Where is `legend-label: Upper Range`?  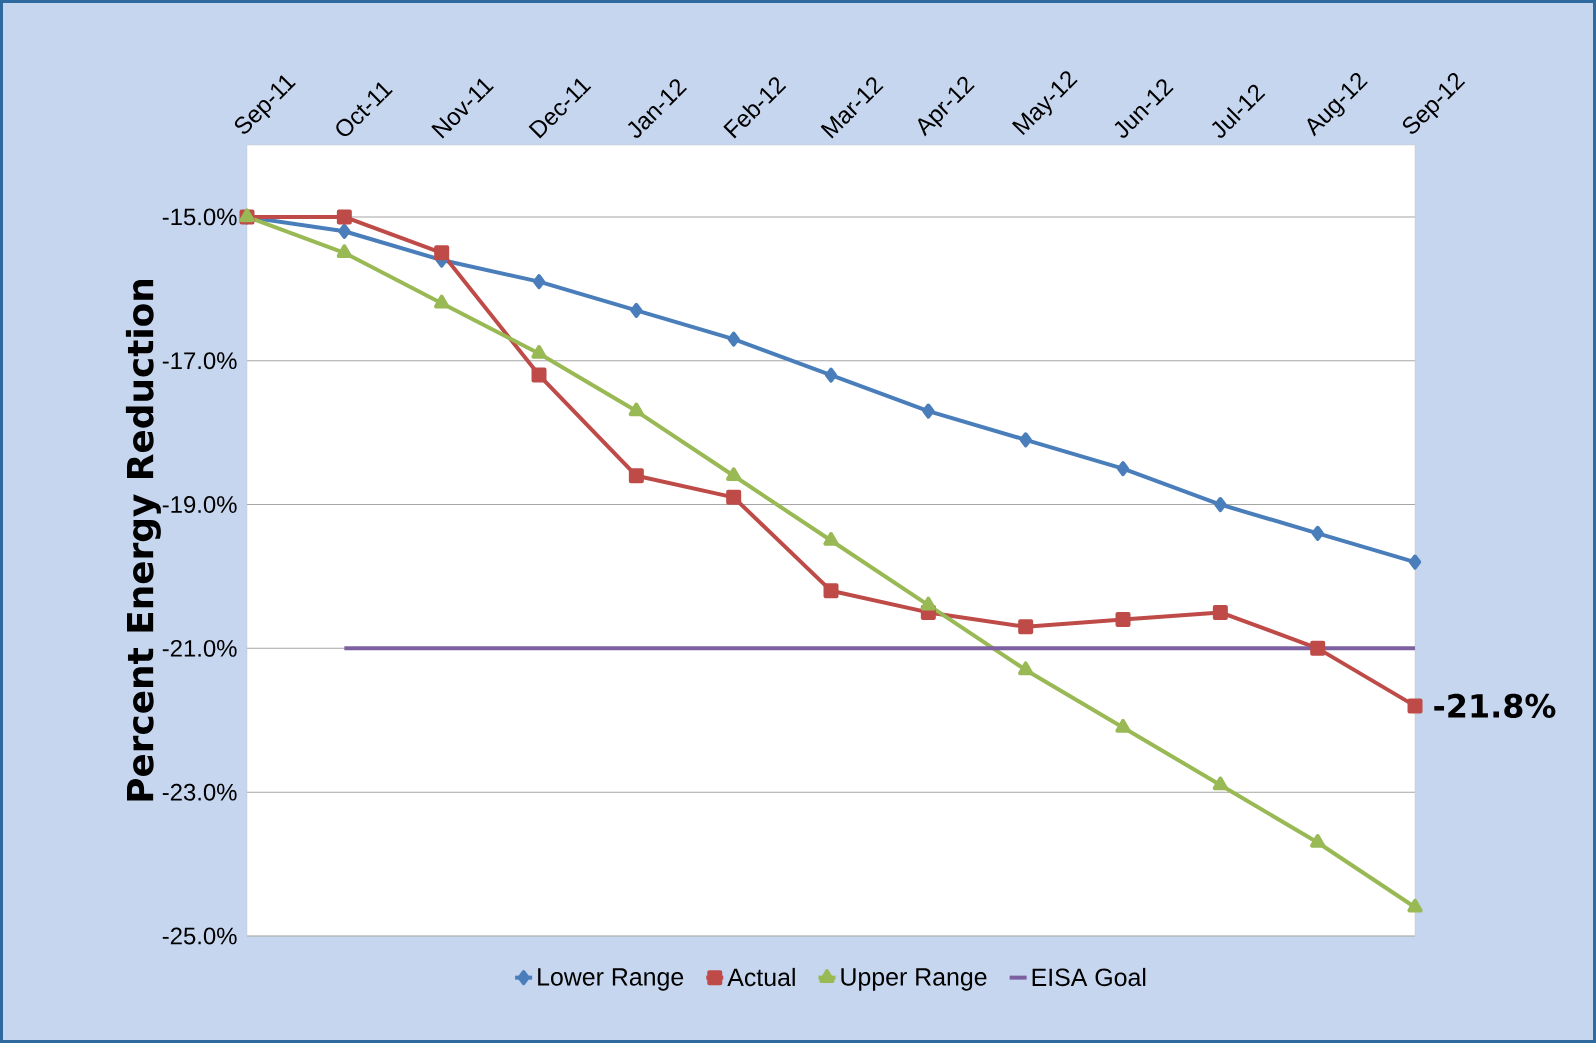 legend-label: Upper Range is located at coordinates (914, 979).